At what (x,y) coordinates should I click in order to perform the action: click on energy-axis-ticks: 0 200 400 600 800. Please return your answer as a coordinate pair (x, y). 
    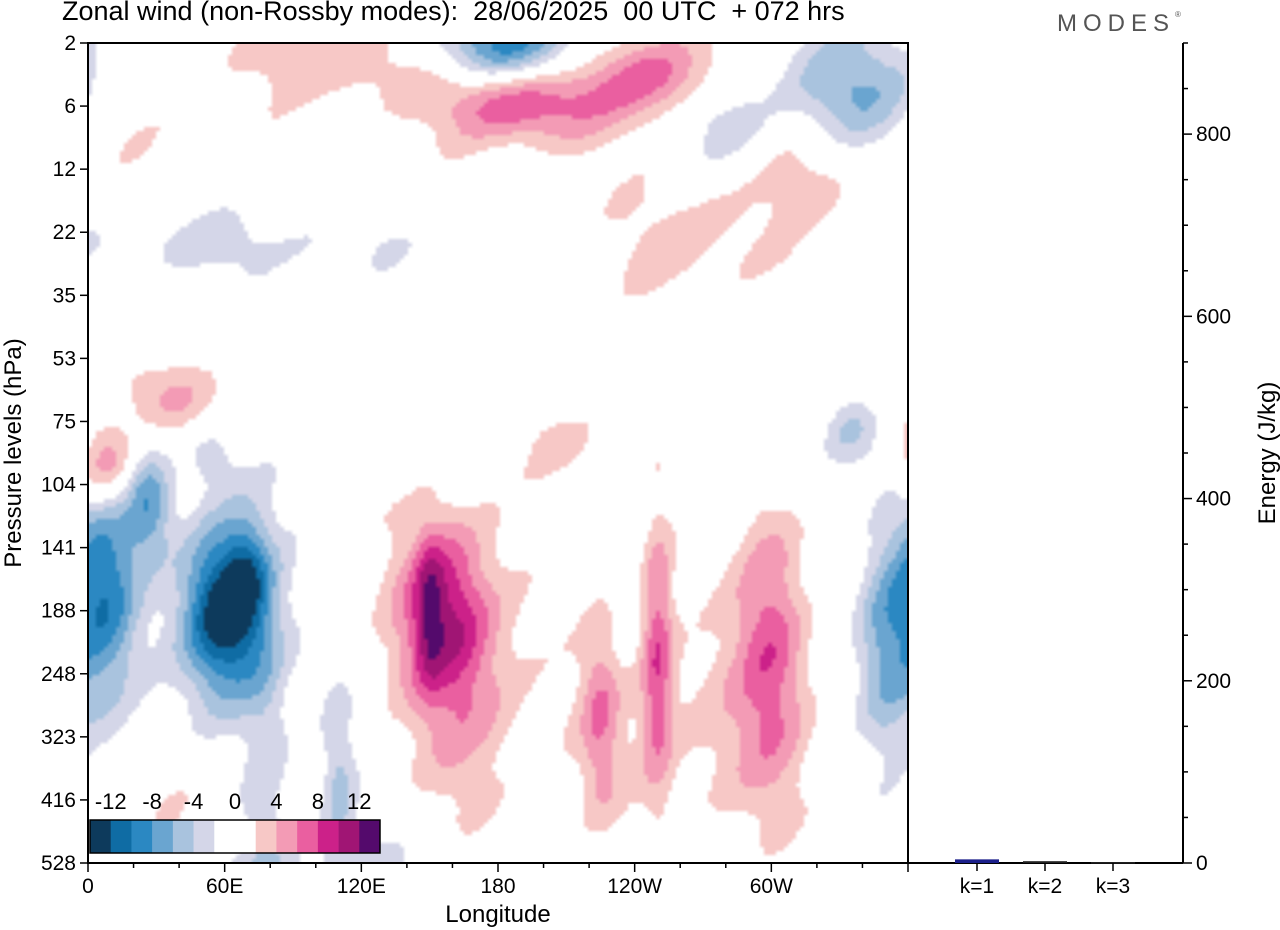
    Looking at the image, I should click on (1207, 458).